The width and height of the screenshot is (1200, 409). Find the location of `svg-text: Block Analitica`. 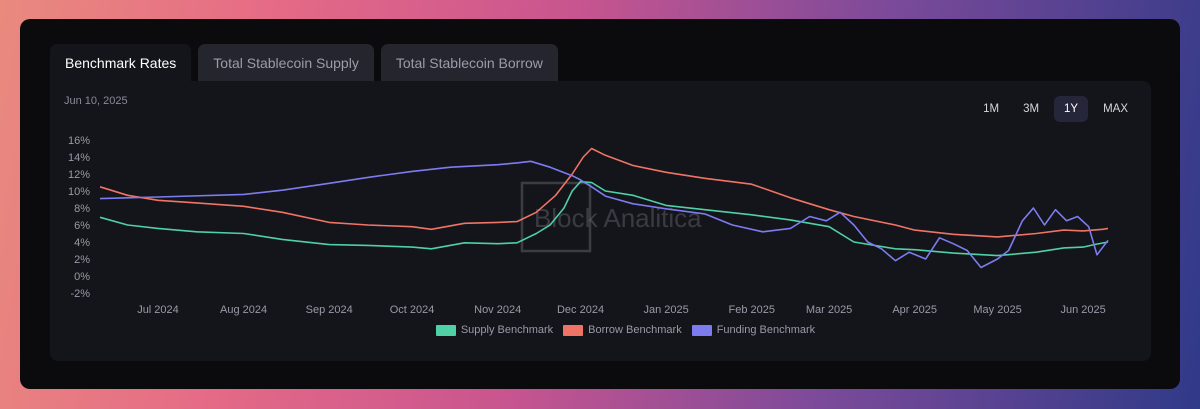

svg-text: Block Analitica is located at coordinates (618, 218).